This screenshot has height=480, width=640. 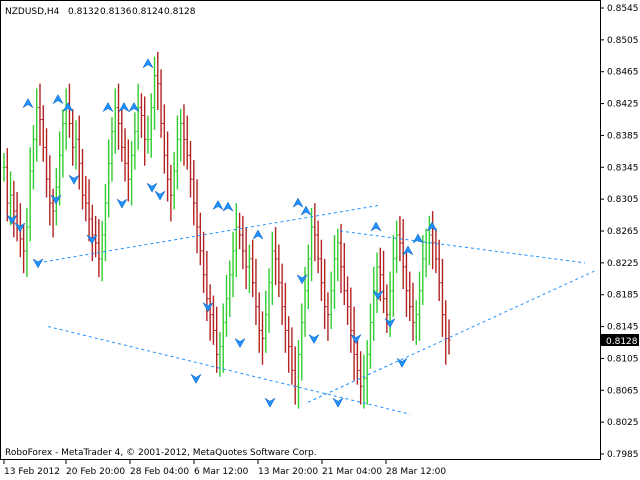 I want to click on current-price-text: 0.8128, so click(x=622, y=342).